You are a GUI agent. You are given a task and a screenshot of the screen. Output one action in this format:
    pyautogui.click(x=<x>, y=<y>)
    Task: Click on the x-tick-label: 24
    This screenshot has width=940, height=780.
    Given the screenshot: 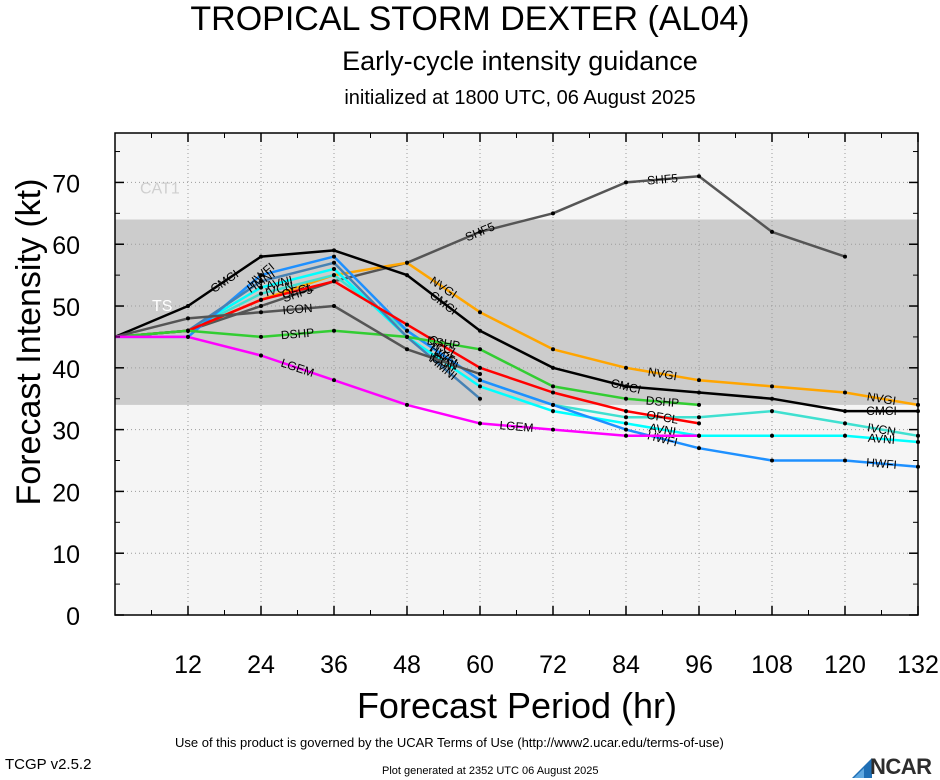 What is the action you would take?
    pyautogui.click(x=261, y=665)
    